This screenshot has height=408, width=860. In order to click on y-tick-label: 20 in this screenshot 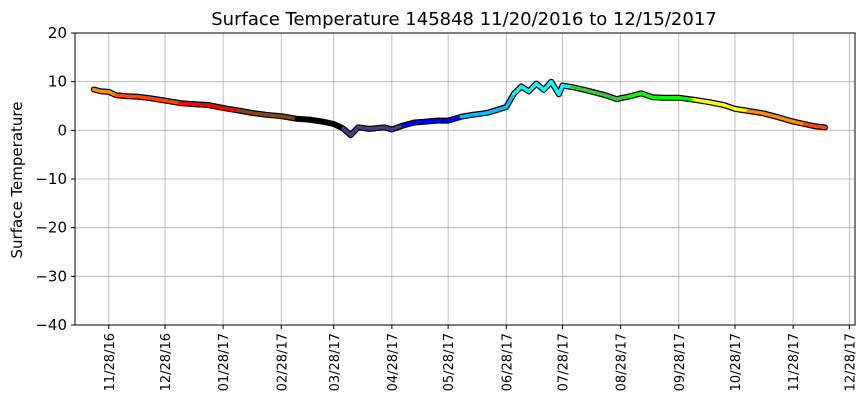, I will do `click(57, 33)`.